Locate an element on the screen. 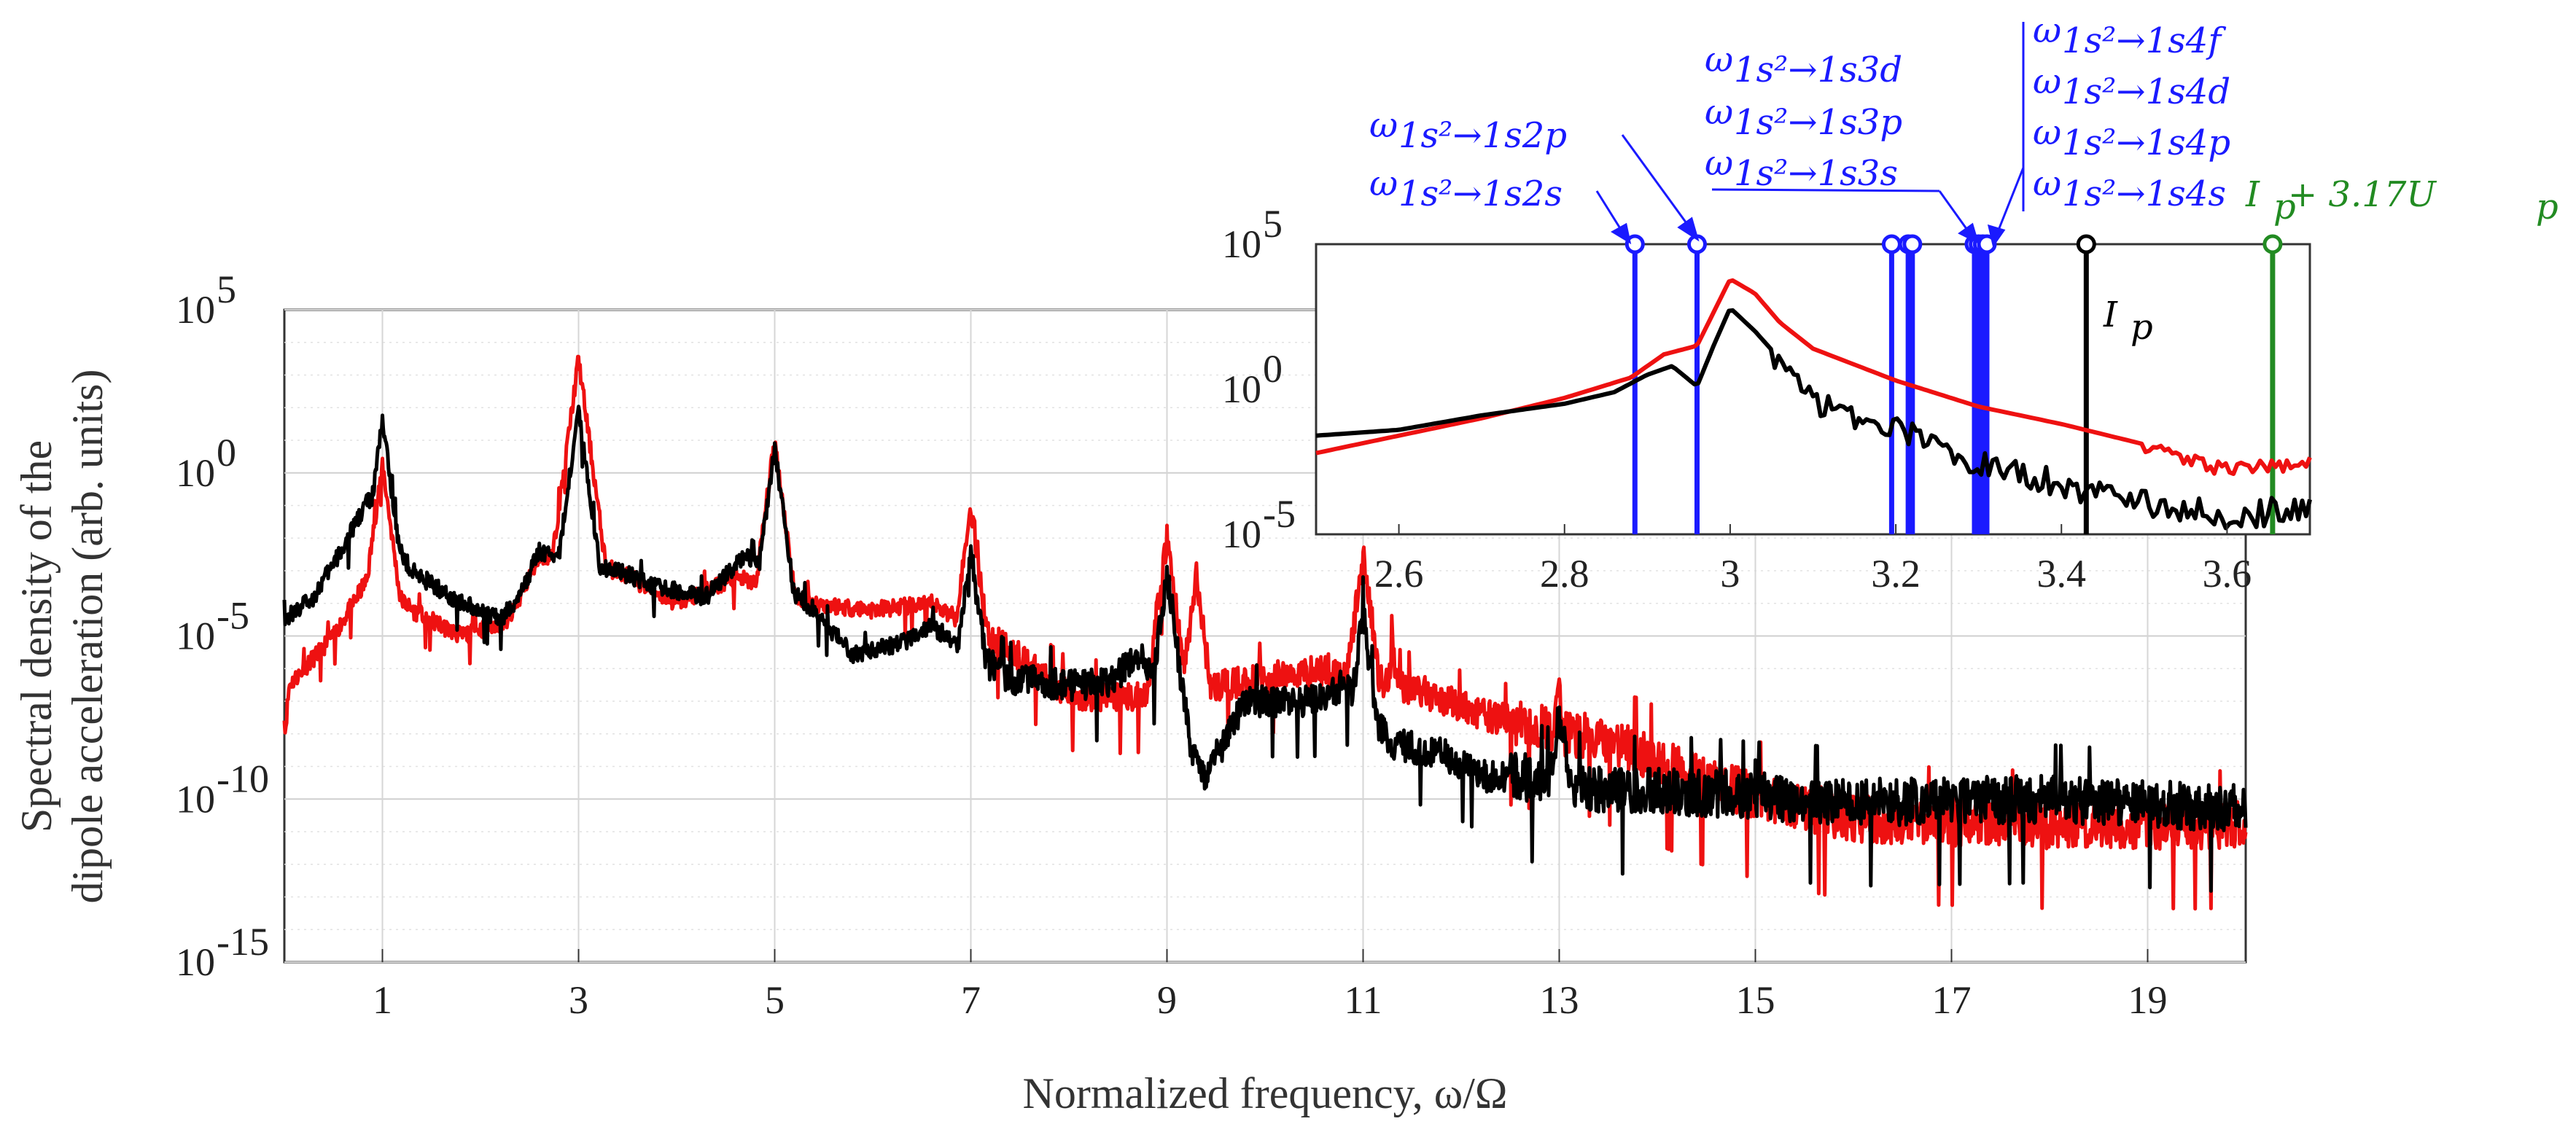 Image resolution: width=2576 pixels, height=1132 pixels. ip-subscript: p is located at coordinates (2142, 327).